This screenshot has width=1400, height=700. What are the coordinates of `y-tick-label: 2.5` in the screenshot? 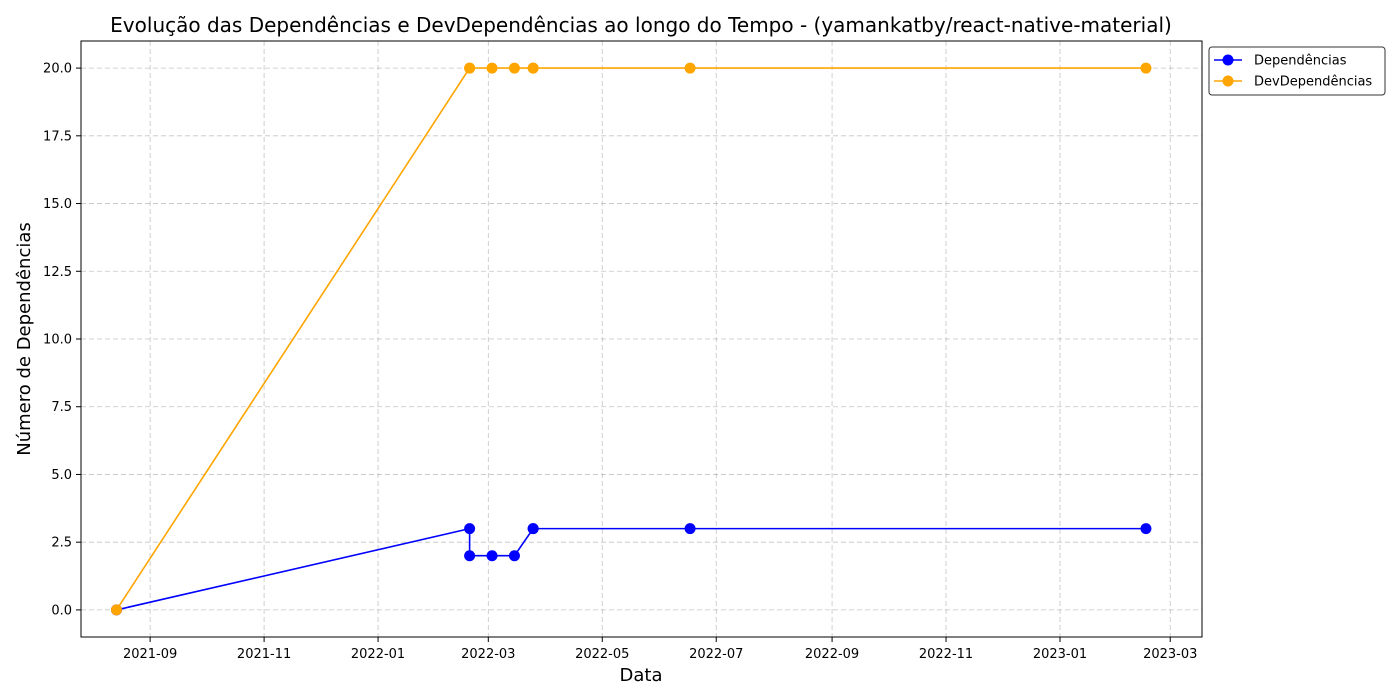 It's located at (61, 543).